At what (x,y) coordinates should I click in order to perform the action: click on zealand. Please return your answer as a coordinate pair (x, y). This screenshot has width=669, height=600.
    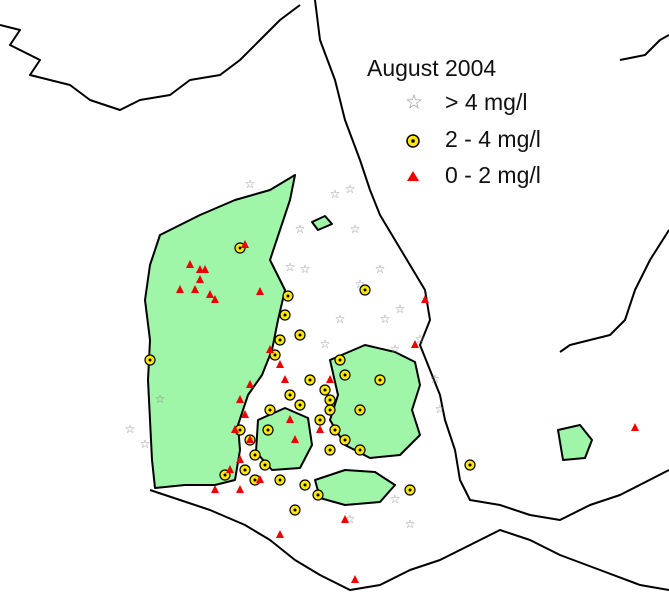
    Looking at the image, I should click on (375, 401).